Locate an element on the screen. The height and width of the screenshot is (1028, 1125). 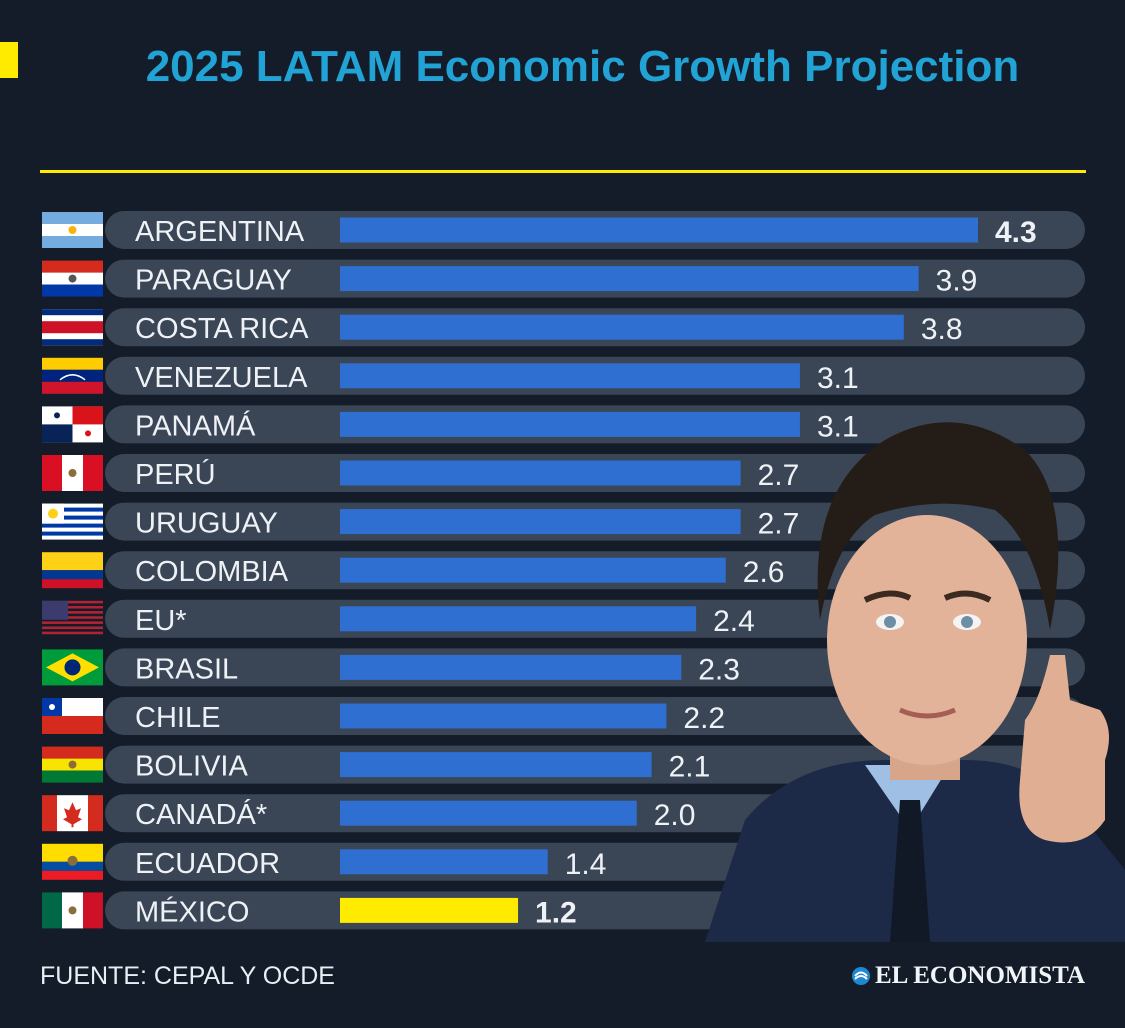
title-divider is located at coordinates (563, 171).